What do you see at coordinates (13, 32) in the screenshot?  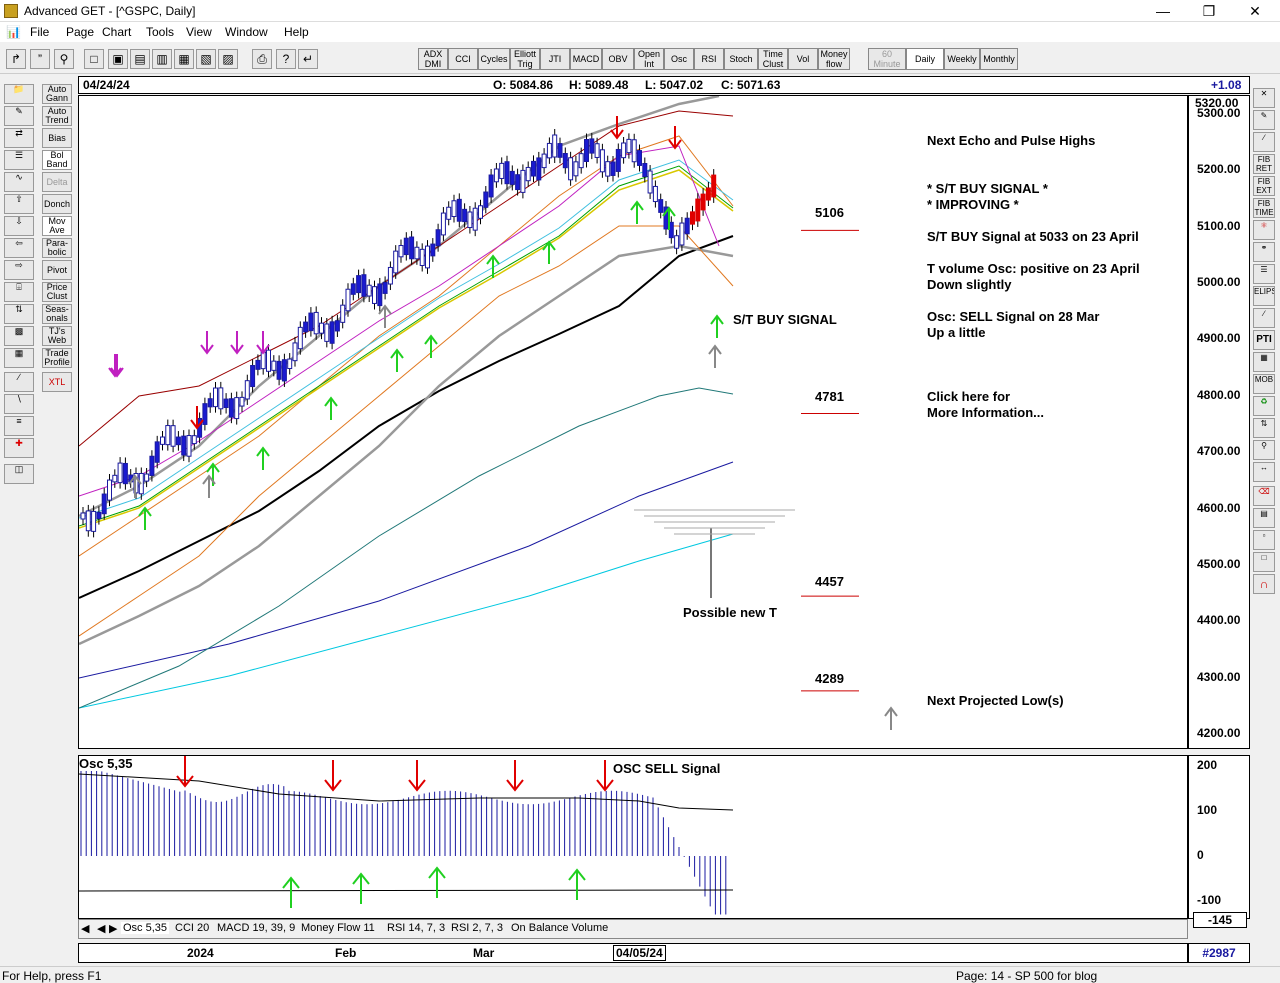 I see `menu-app-icon: 📊` at bounding box center [13, 32].